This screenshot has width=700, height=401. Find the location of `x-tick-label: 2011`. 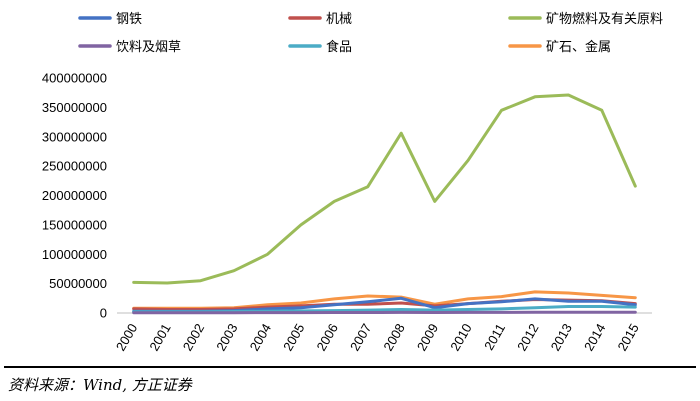

x-tick-label: 2011 is located at coordinates (494, 337).